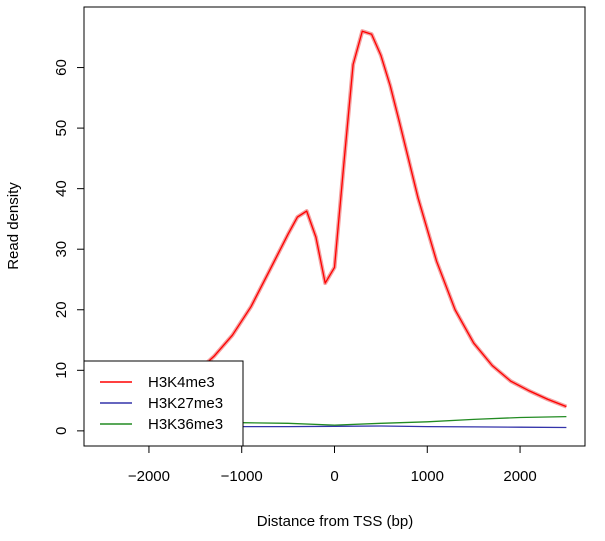  I want to click on x-tick-label: 0, so click(334, 476).